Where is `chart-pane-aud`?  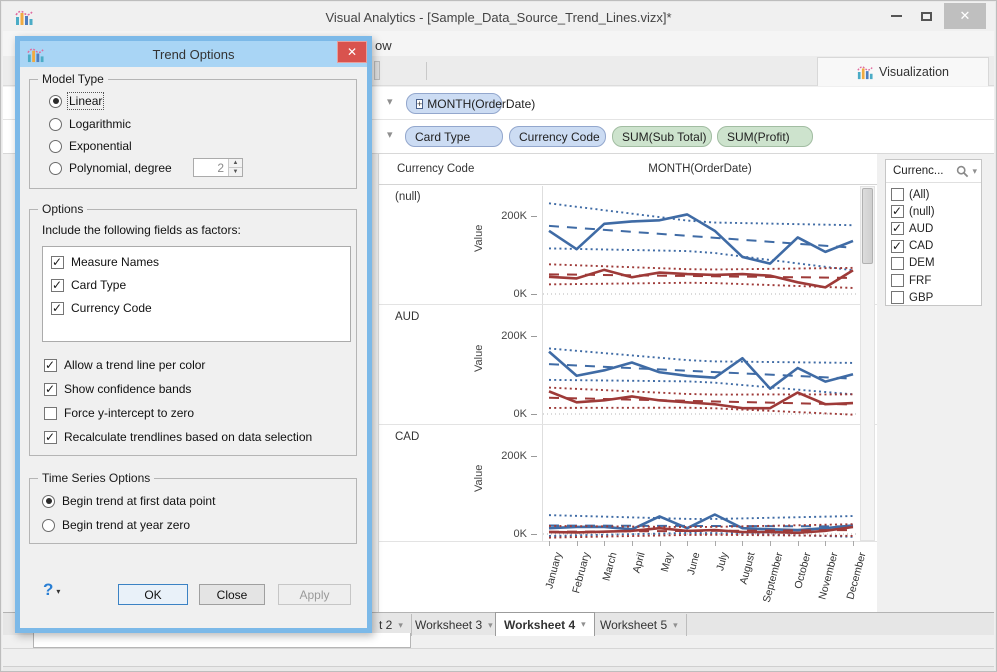 chart-pane-aud is located at coordinates (701, 365).